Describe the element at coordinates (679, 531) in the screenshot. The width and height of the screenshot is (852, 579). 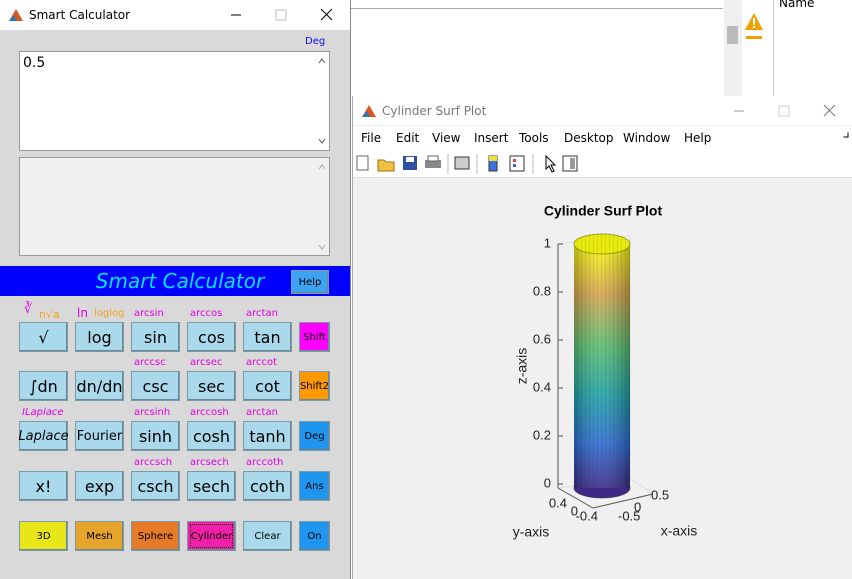
I see `x-axis-label: x-axis` at that location.